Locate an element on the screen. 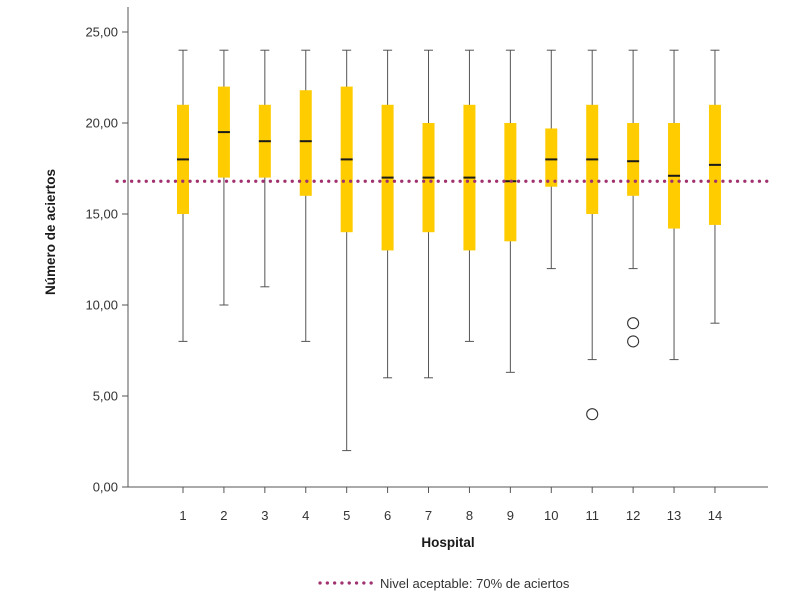 This screenshot has width=800, height=609. x-tick-label: 2 is located at coordinates (223, 515).